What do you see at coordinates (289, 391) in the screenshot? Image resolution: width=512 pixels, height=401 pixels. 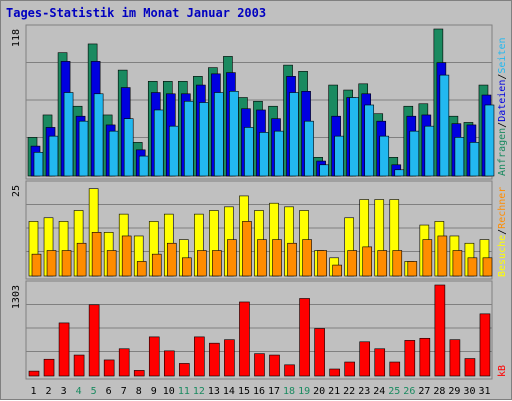 I see `x-tick-label-day-18: 18` at bounding box center [289, 391].